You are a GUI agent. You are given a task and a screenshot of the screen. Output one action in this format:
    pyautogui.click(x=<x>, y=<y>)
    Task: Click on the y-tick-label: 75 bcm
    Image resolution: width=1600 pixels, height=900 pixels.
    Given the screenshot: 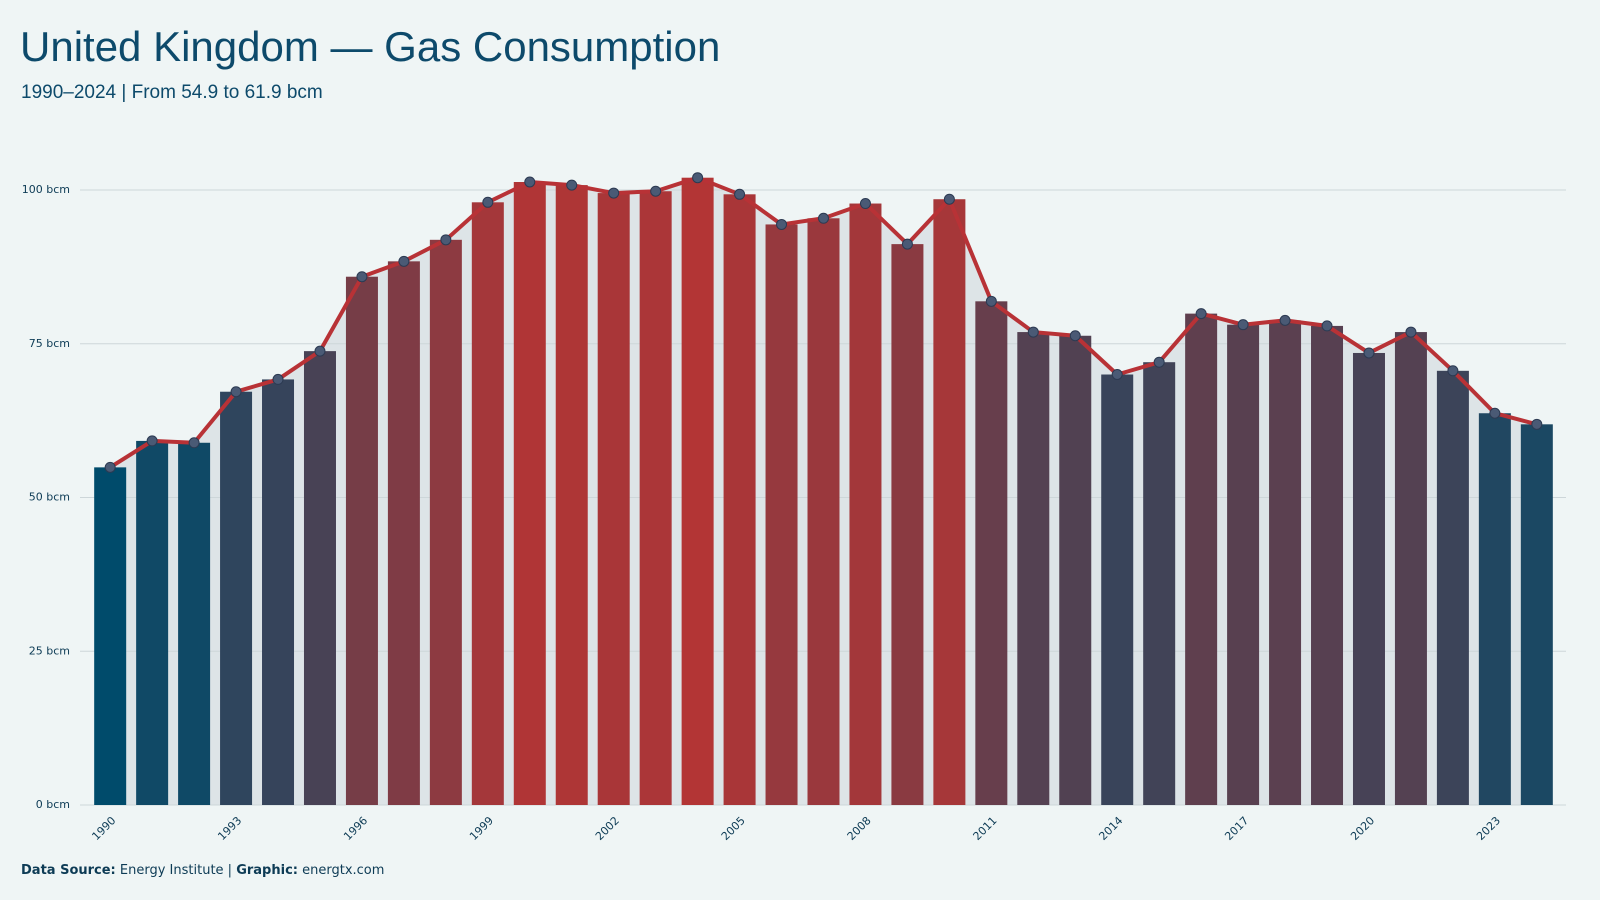 What is the action you would take?
    pyautogui.click(x=49, y=343)
    